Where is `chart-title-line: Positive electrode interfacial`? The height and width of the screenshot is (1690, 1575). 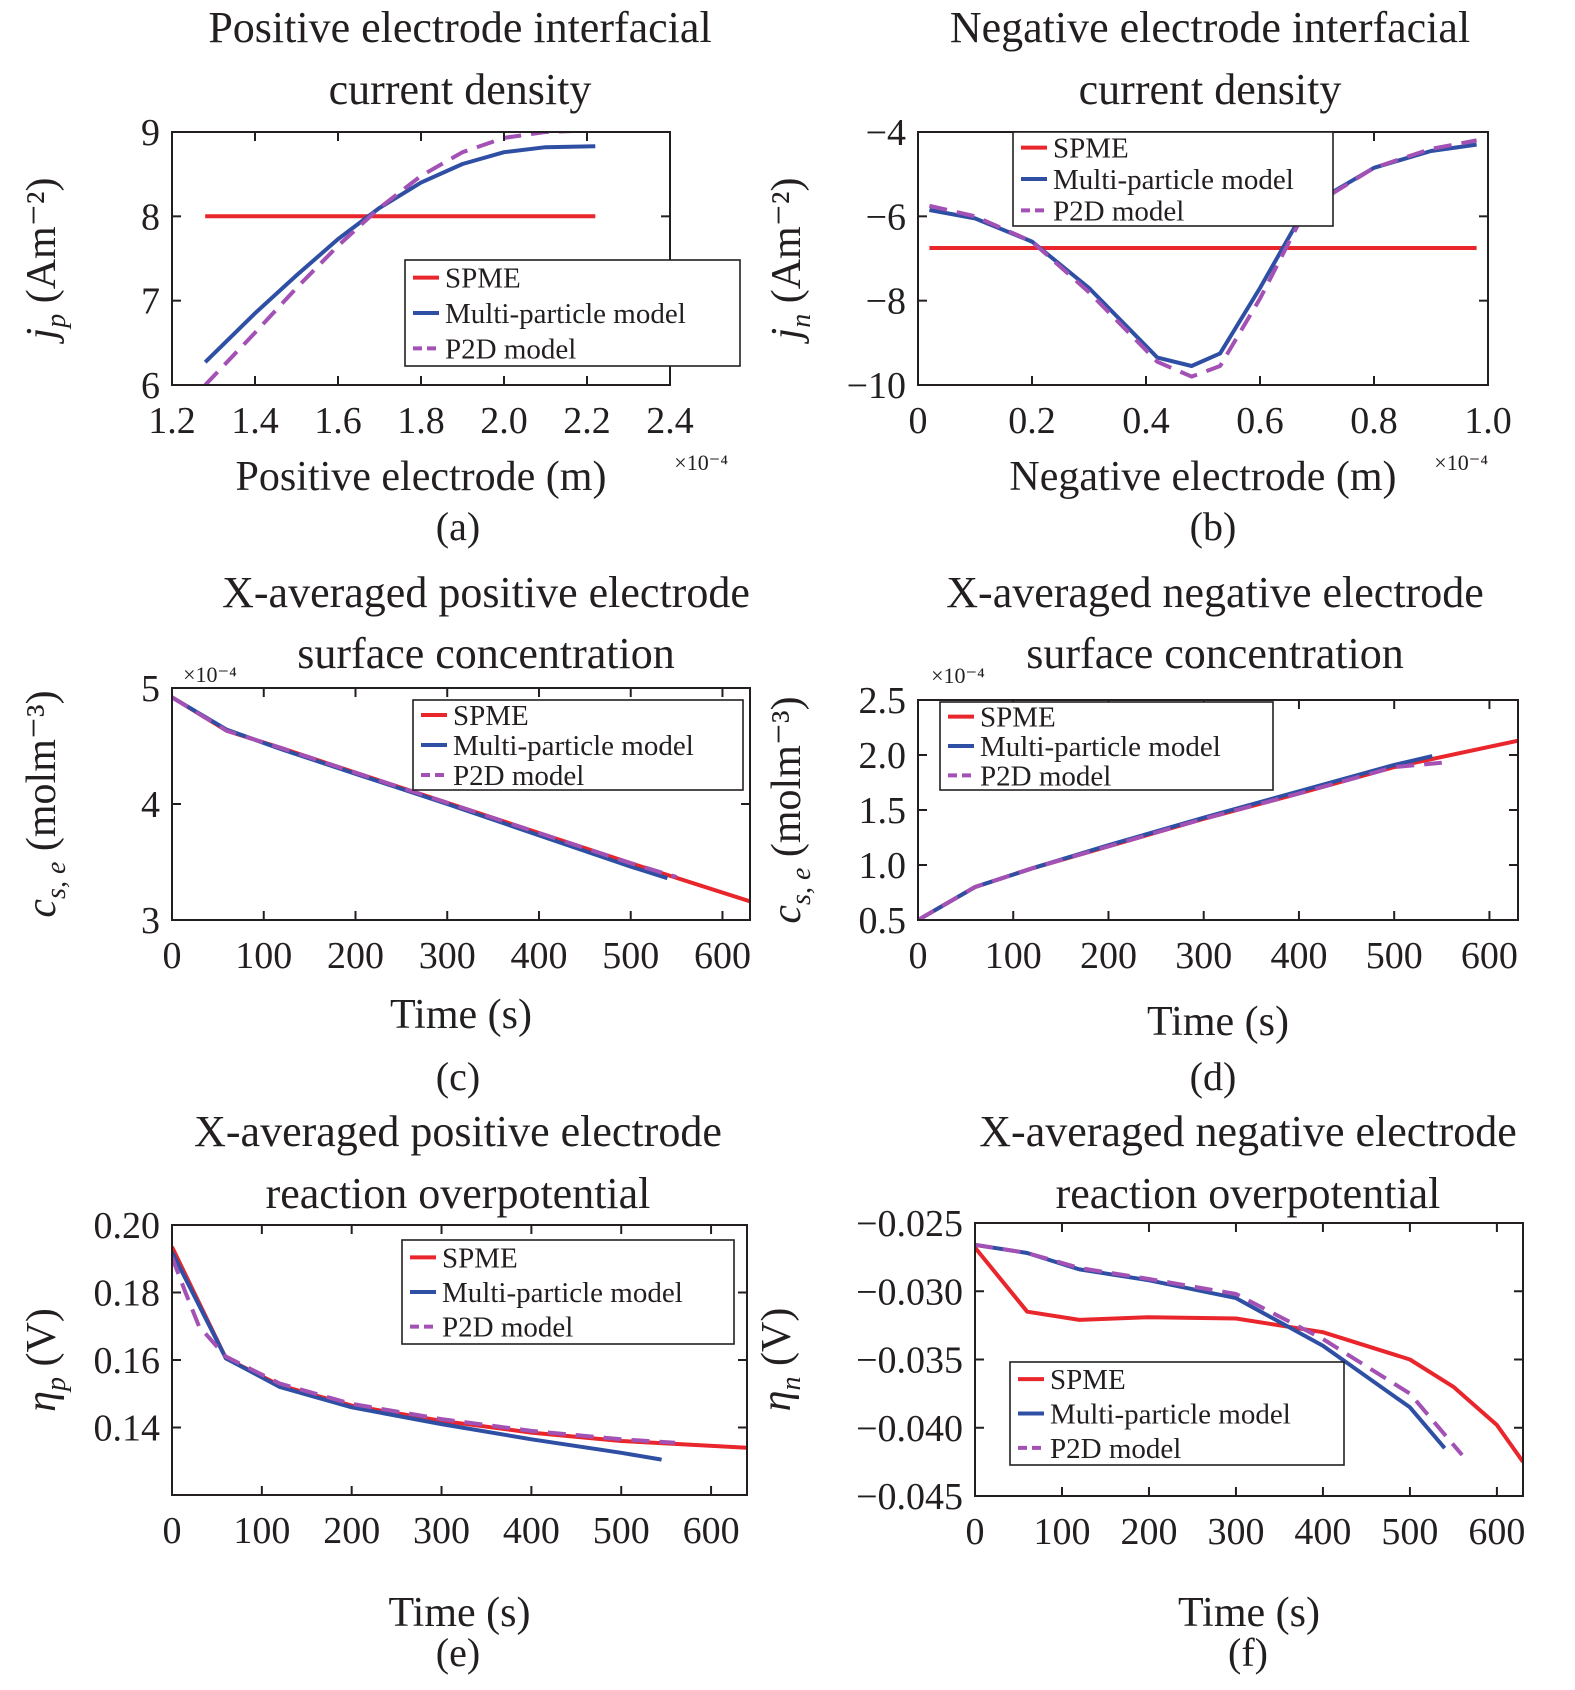
chart-title-line: Positive electrode interfacial is located at coordinates (459, 27).